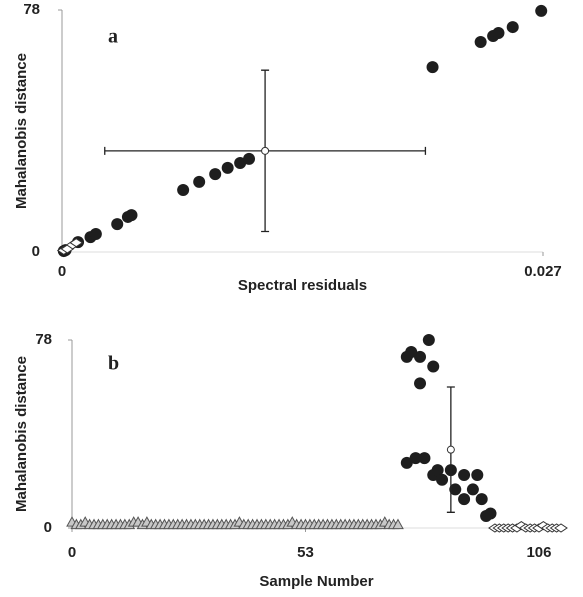 The image size is (583, 597). Describe the element at coordinates (305, 552) in the screenshot. I see `x-tick-label: 53` at that location.